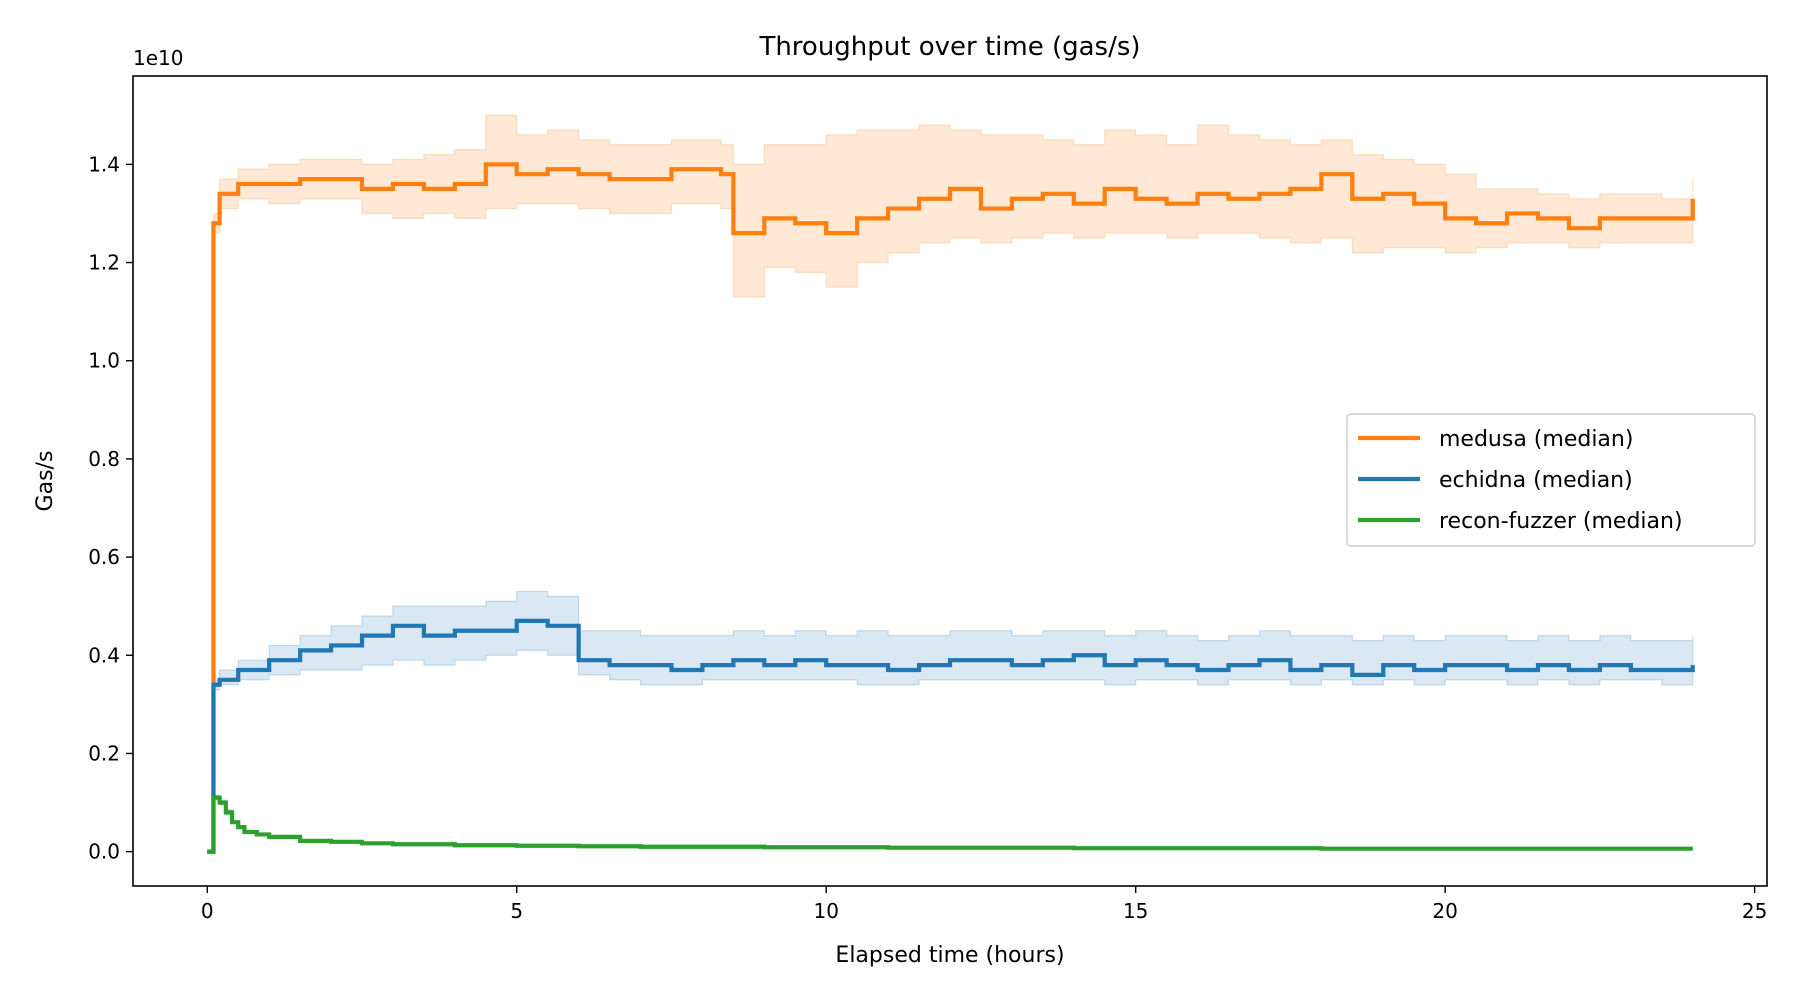 The height and width of the screenshot is (1000, 1800). Describe the element at coordinates (104, 852) in the screenshot. I see `y-tick-label: 0.0` at that location.